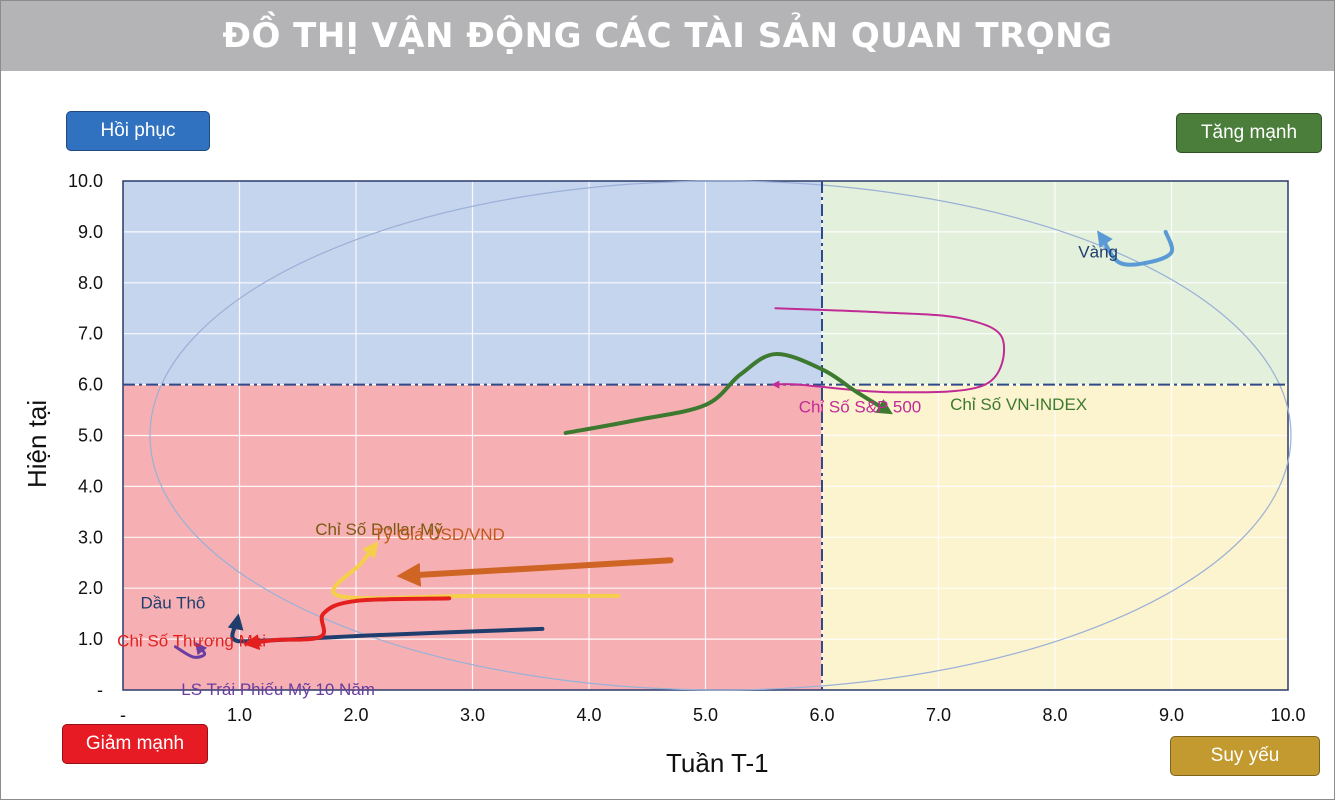 The width and height of the screenshot is (1335, 800). I want to click on y-tick-label: 1.0, so click(90, 639).